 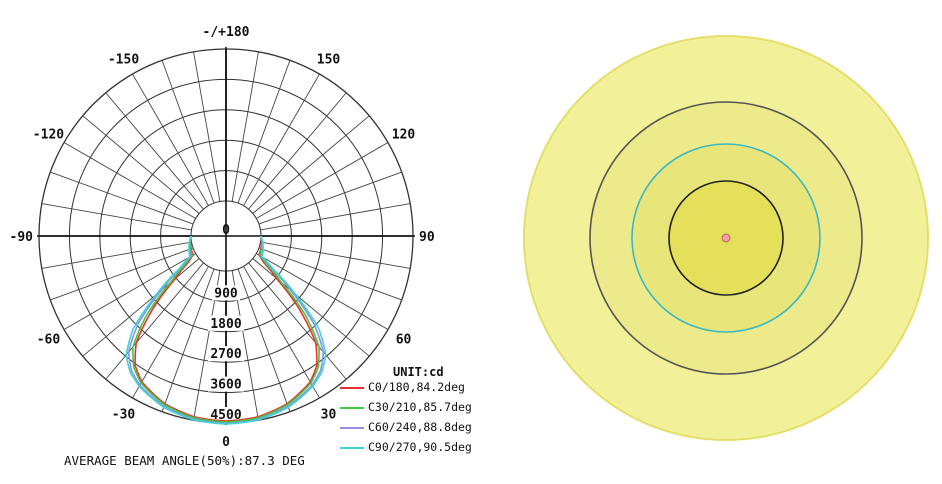 I want to click on legend-entry: C90/270,90.5deg, so click(x=420, y=447).